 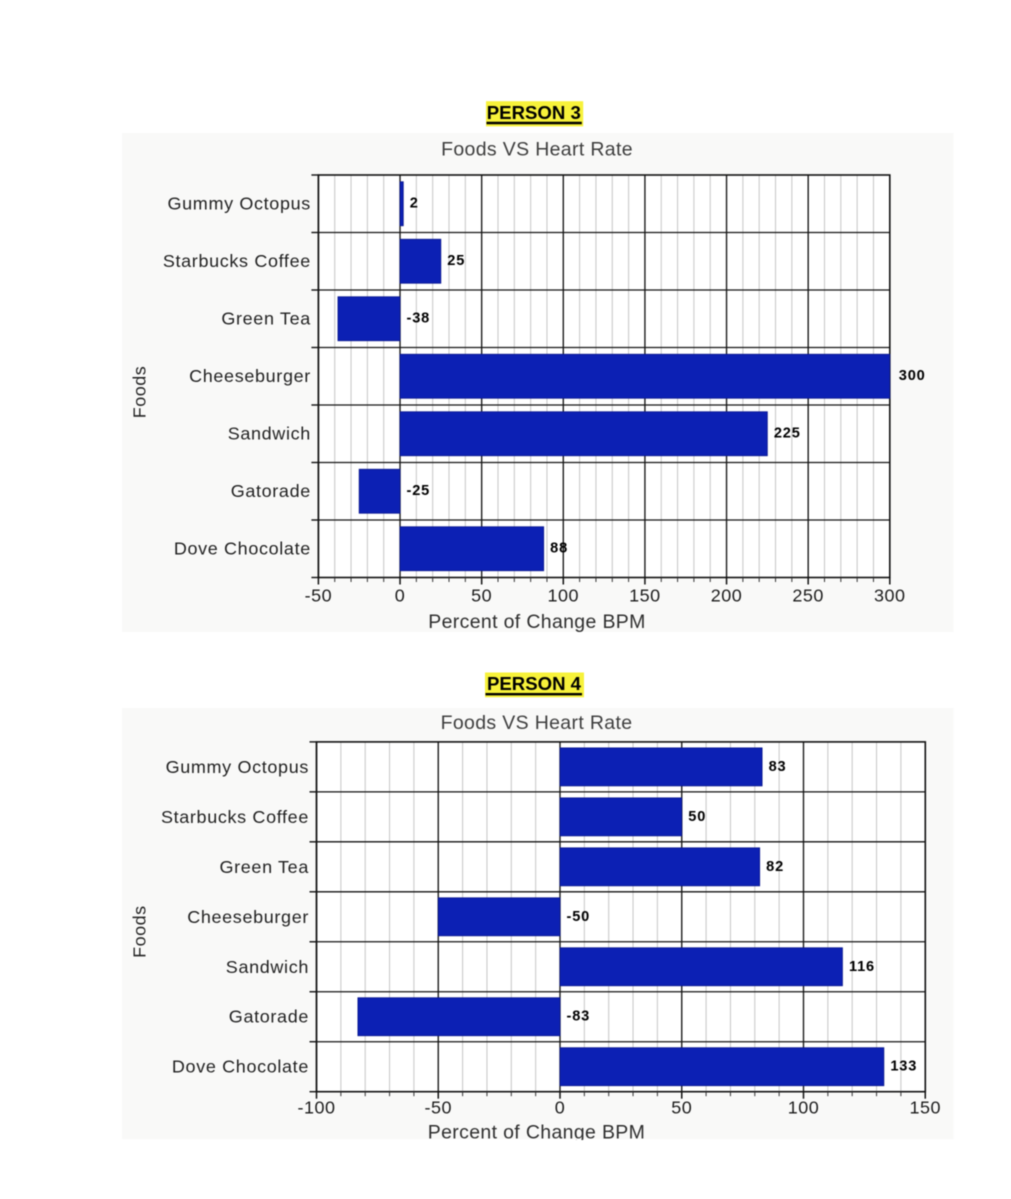 What do you see at coordinates (727, 596) in the screenshot?
I see `svg-text: 200` at bounding box center [727, 596].